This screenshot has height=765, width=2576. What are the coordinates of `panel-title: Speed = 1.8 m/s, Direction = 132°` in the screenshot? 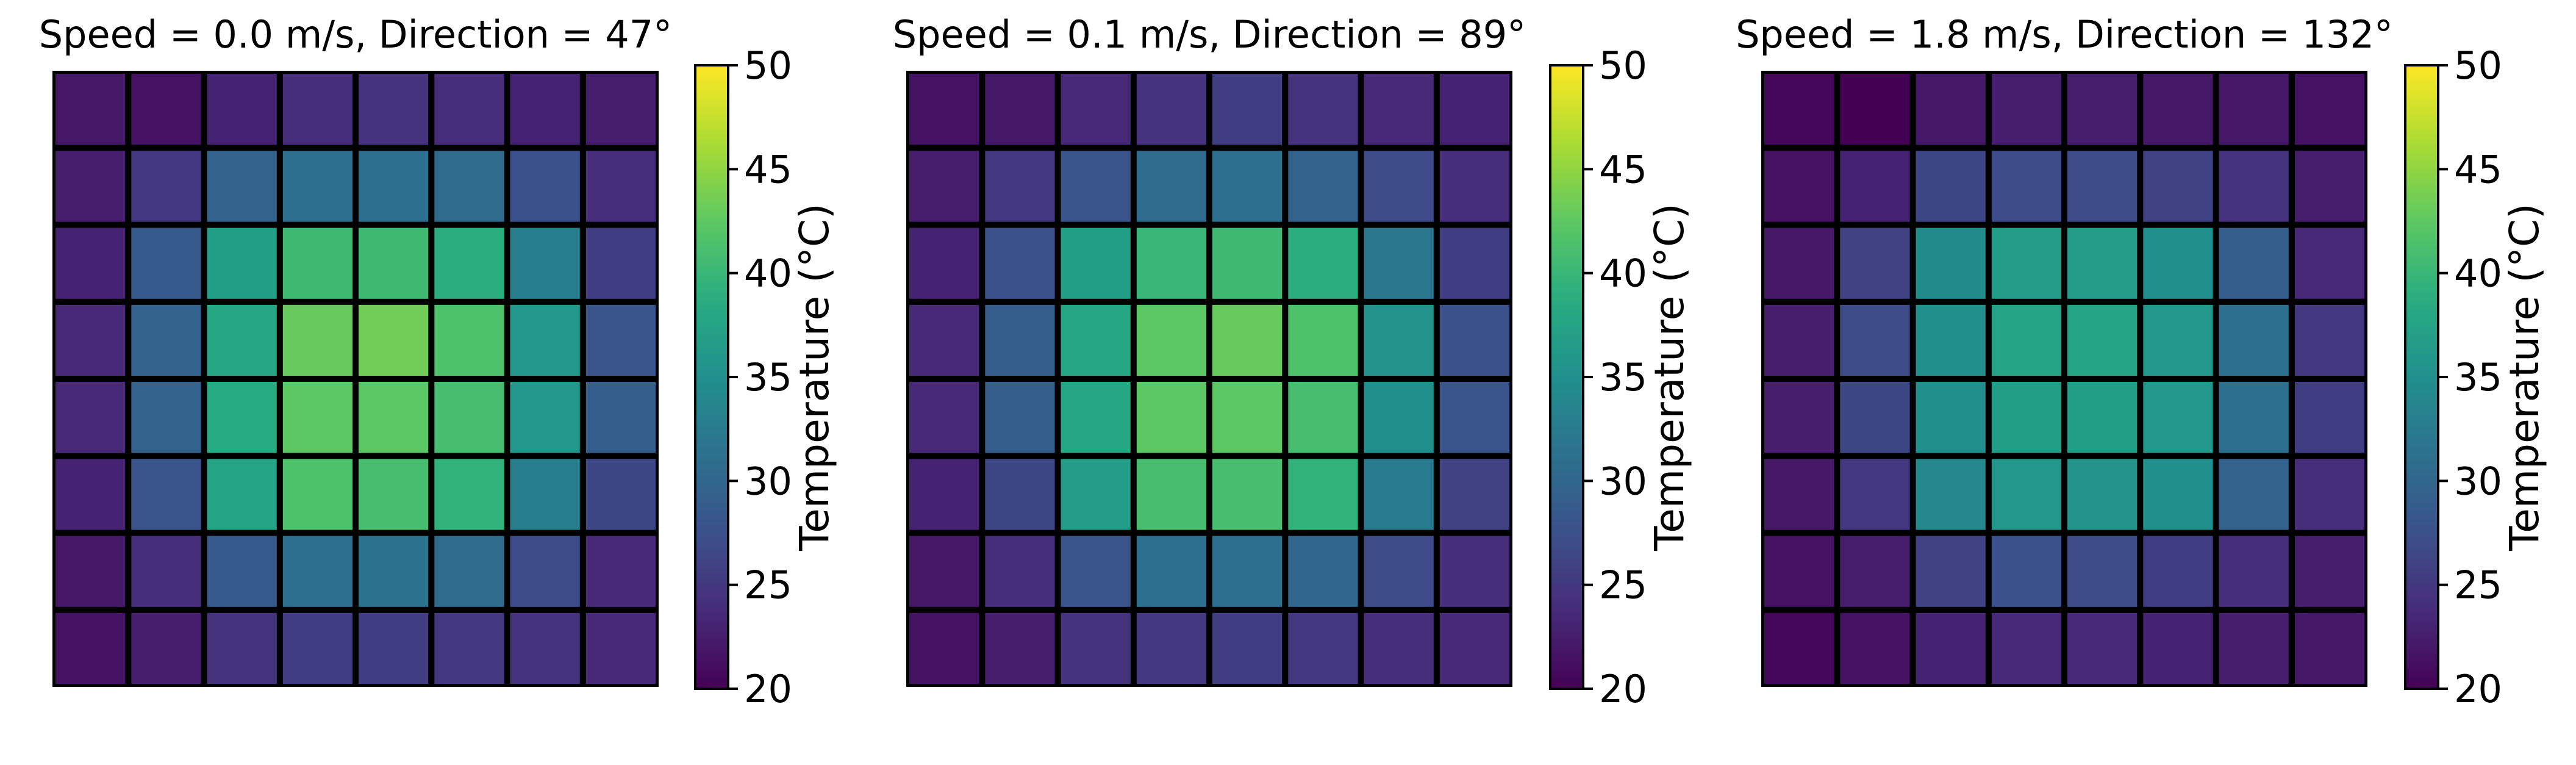 It's located at (2064, 34).